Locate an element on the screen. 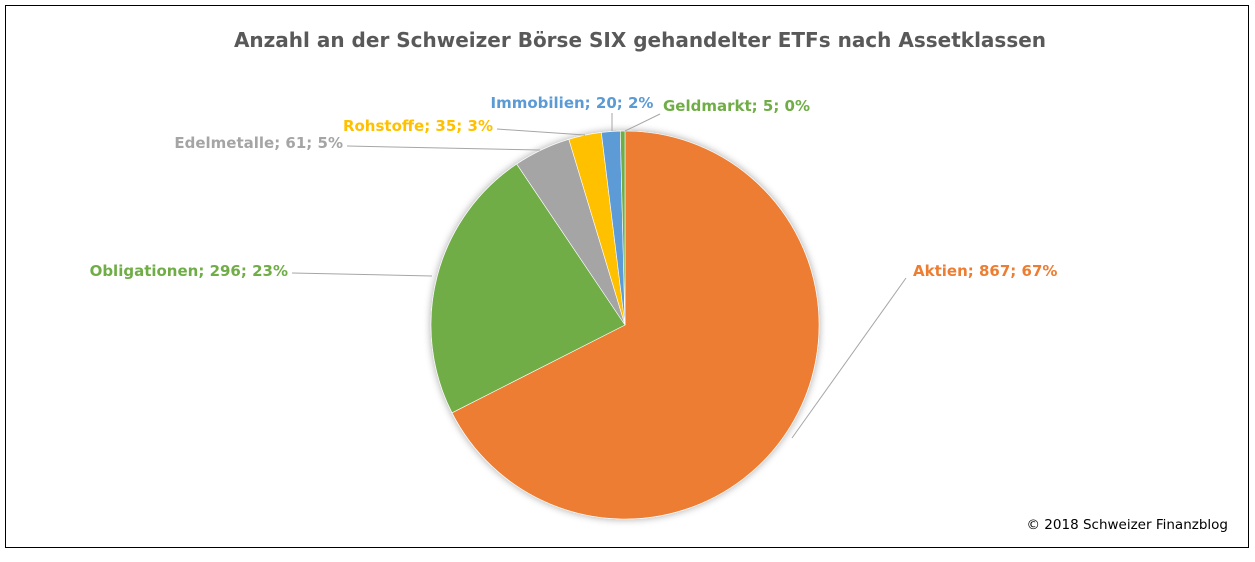  leader-line-aktien is located at coordinates (849, 358).